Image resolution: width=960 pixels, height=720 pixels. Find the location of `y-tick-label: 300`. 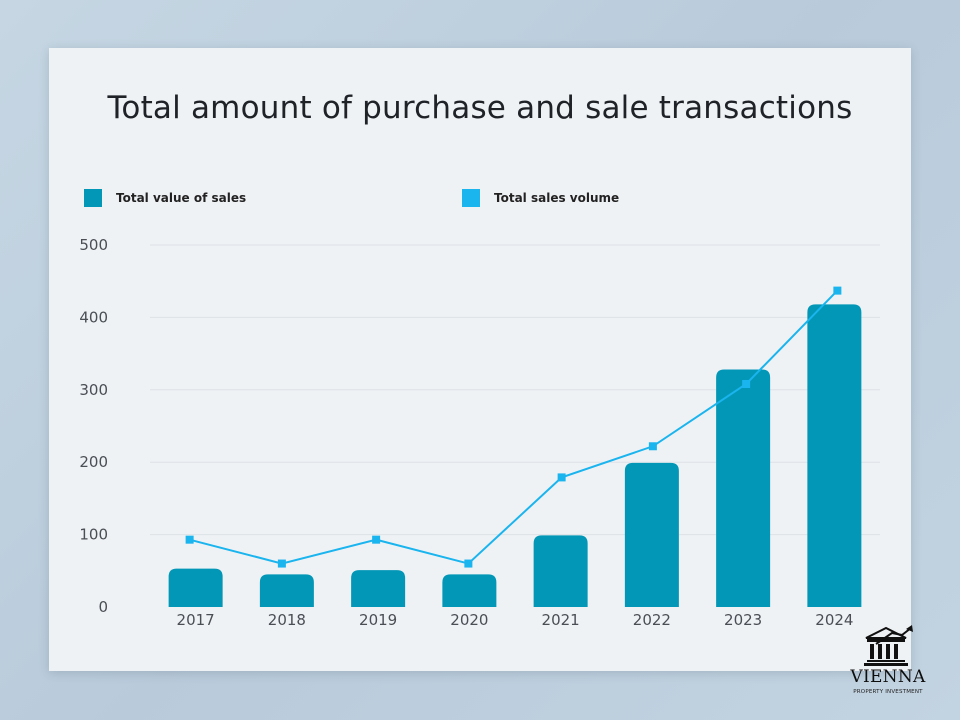

y-tick-label: 300 is located at coordinates (93, 390).